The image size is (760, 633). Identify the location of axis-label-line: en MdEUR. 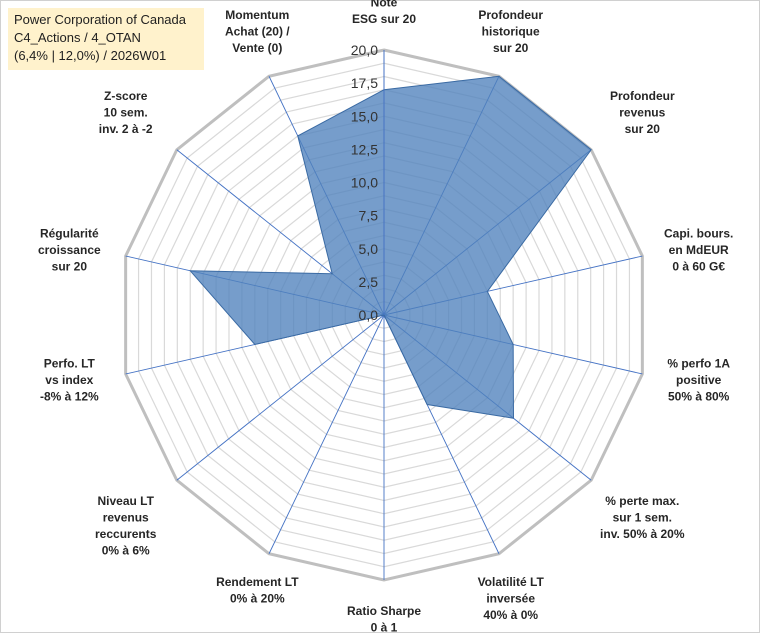
(699, 250).